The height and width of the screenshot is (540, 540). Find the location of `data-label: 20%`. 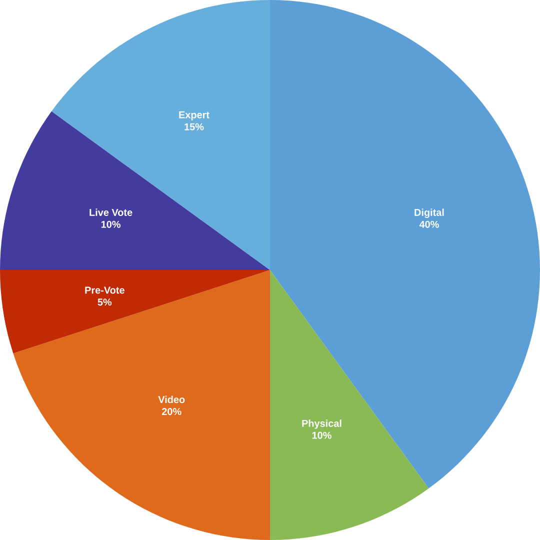

data-label: 20% is located at coordinates (172, 412).